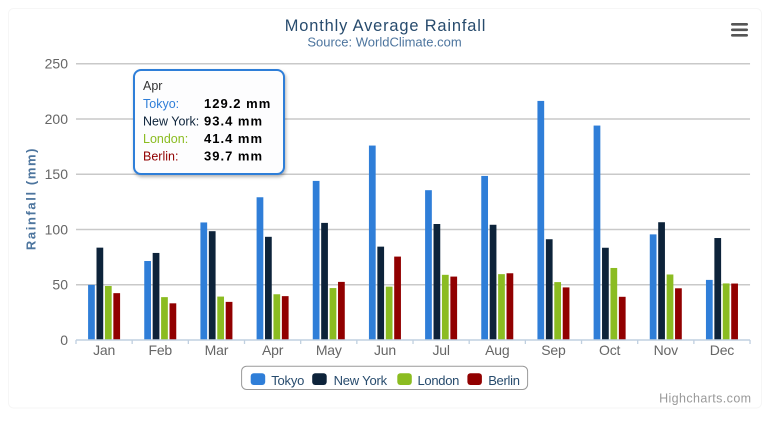 Image resolution: width=769 pixels, height=421 pixels. What do you see at coordinates (497, 350) in the screenshot?
I see `svg-text: Aug` at bounding box center [497, 350].